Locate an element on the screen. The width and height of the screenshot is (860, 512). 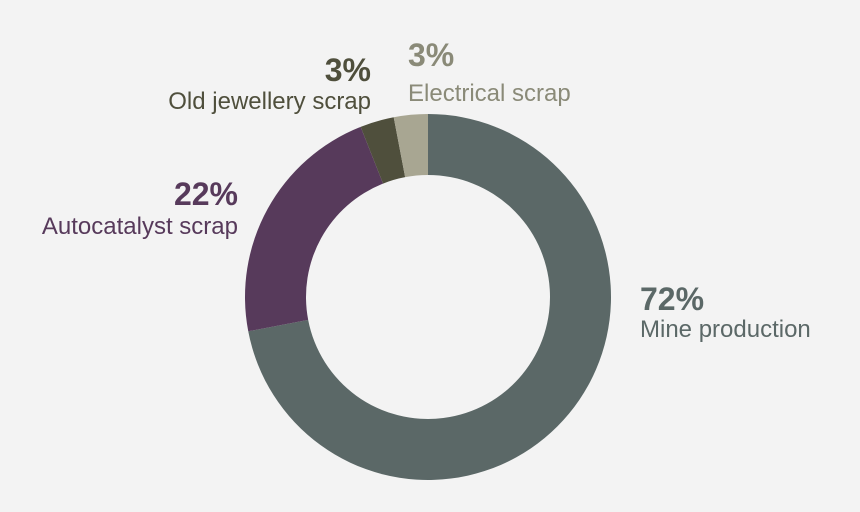
slice-percent-autocatalyst-scrap: 22% is located at coordinates (206, 194).